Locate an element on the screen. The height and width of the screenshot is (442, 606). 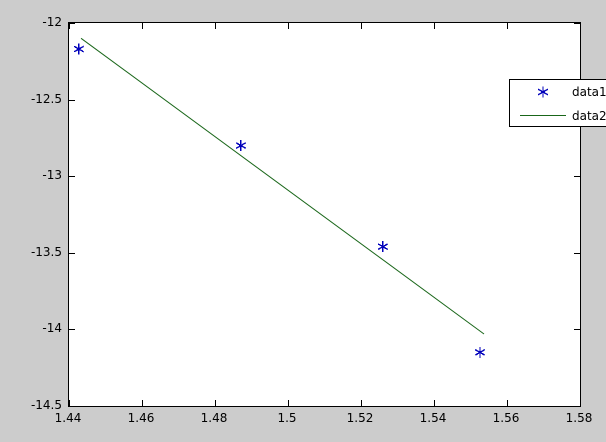
y-tick--14.5 is located at coordinates (72, 406).